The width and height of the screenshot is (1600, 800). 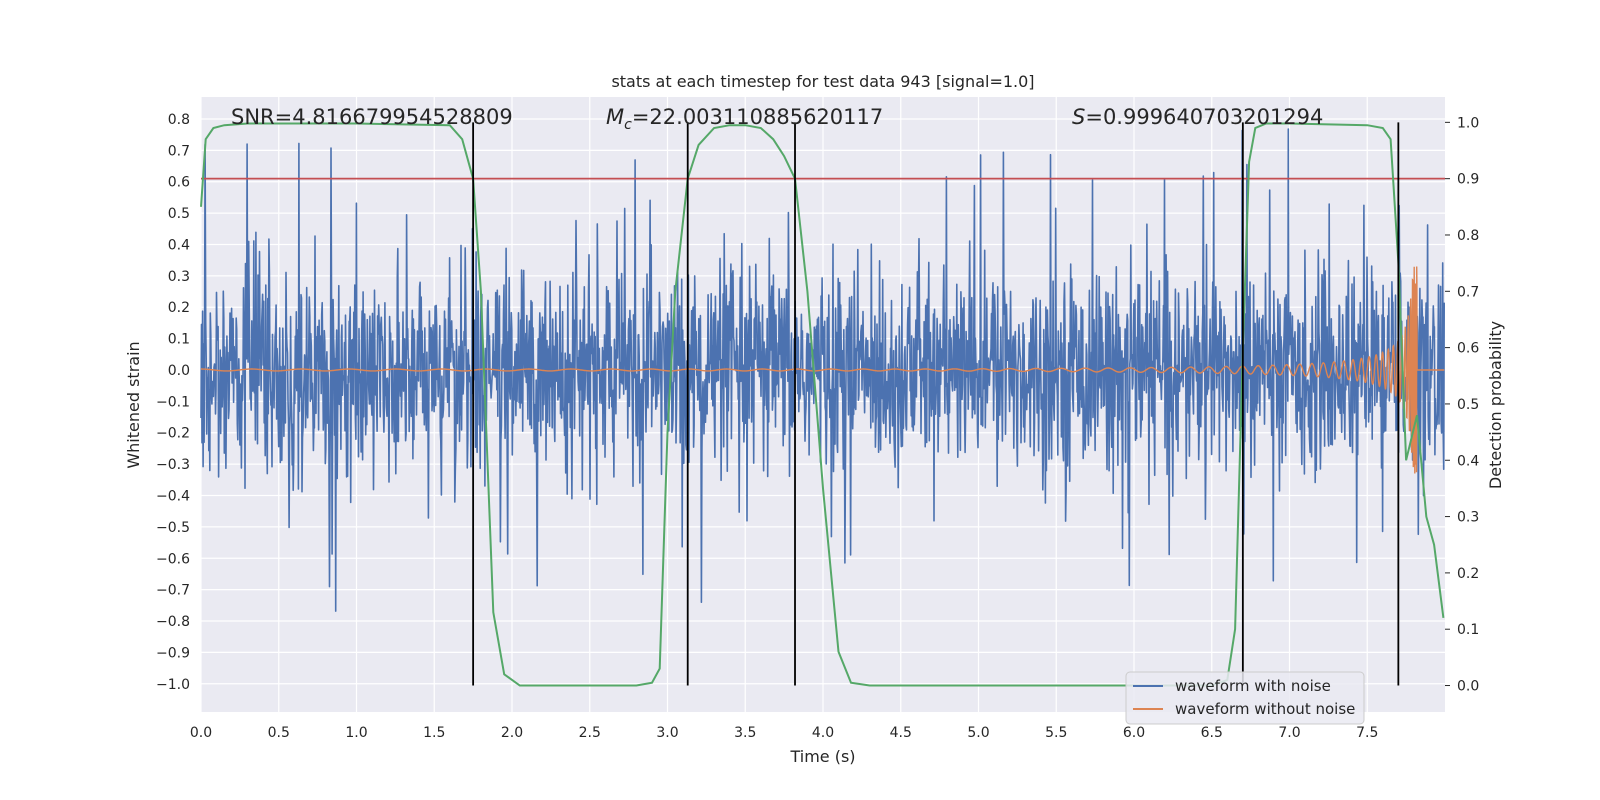 I want to click on x-tick-label: 3.0, so click(x=667, y=733).